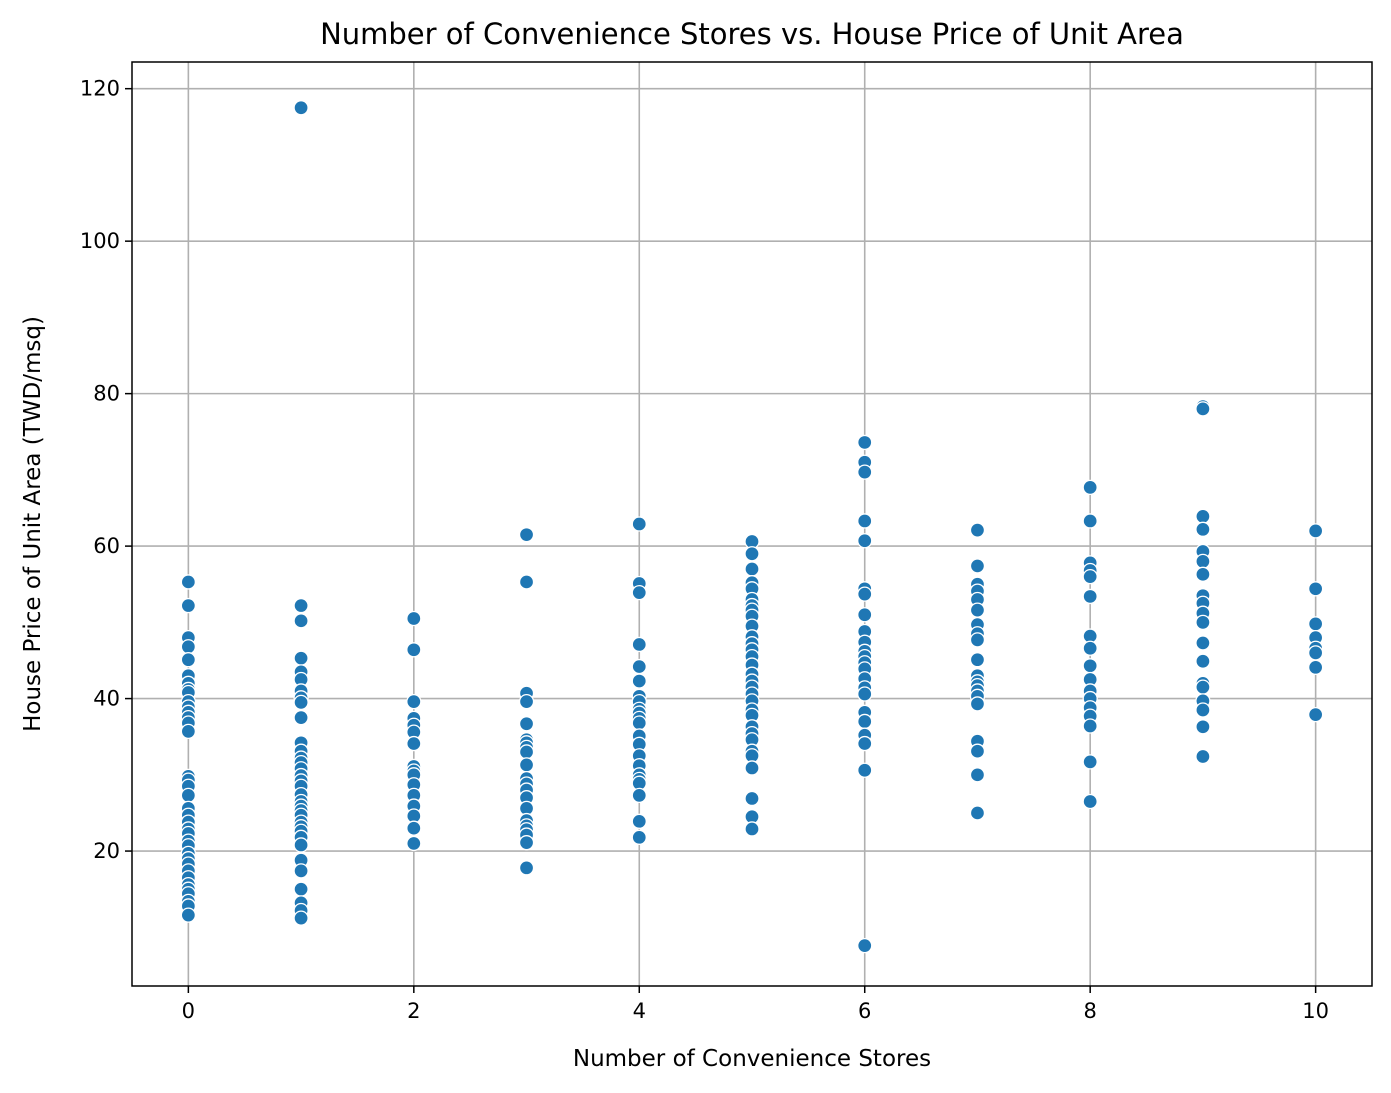 The height and width of the screenshot is (1093, 1391). What do you see at coordinates (106, 470) in the screenshot?
I see `y-axis-ticks: 20 40 60 80 100 120` at bounding box center [106, 470].